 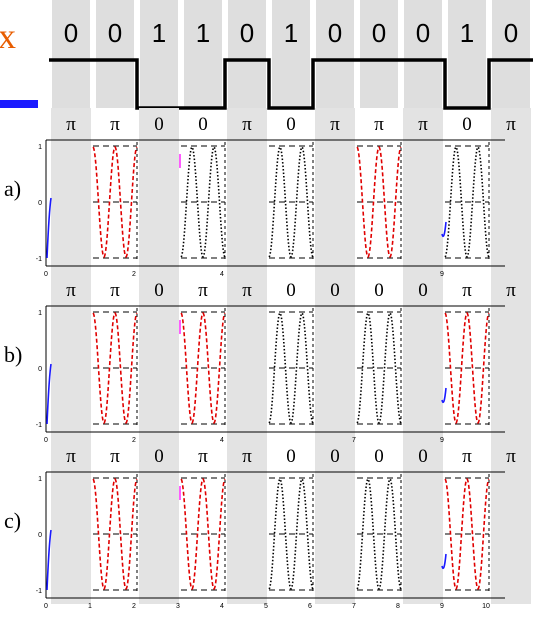 What do you see at coordinates (8, 36) in the screenshot?
I see `corner-mark: x` at bounding box center [8, 36].